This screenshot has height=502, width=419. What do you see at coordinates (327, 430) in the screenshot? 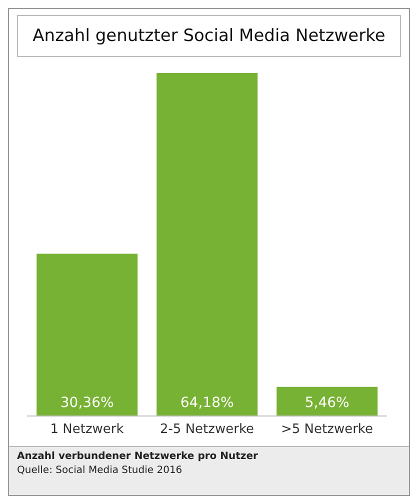
I see `x-tick-label: >5 Netzwerke` at bounding box center [327, 430].